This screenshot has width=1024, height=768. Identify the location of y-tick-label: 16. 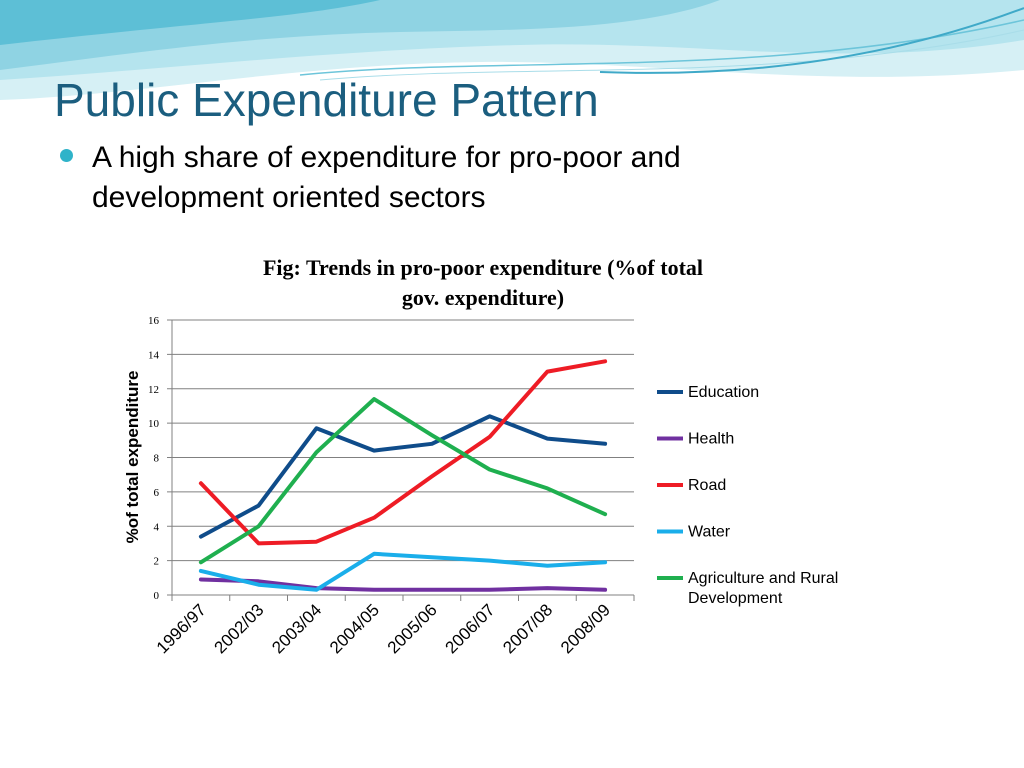
(154, 321).